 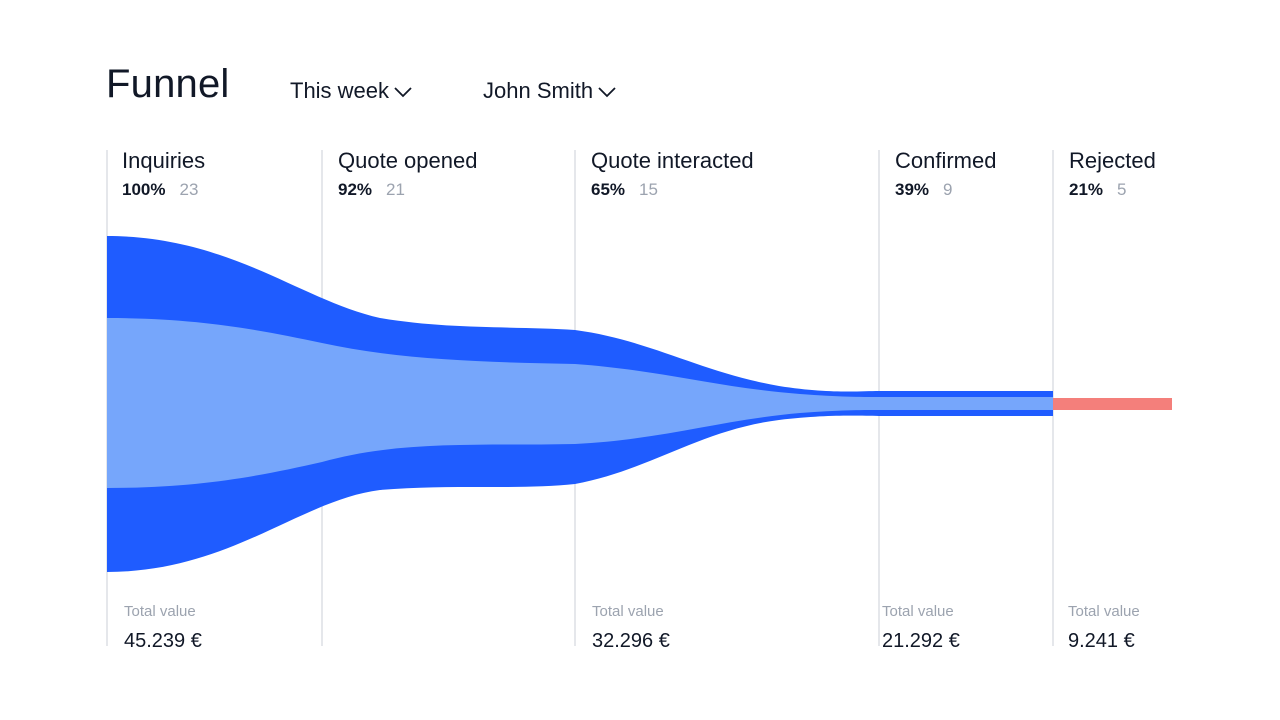 What do you see at coordinates (163, 641) in the screenshot?
I see `total-value: 45.239 €` at bounding box center [163, 641].